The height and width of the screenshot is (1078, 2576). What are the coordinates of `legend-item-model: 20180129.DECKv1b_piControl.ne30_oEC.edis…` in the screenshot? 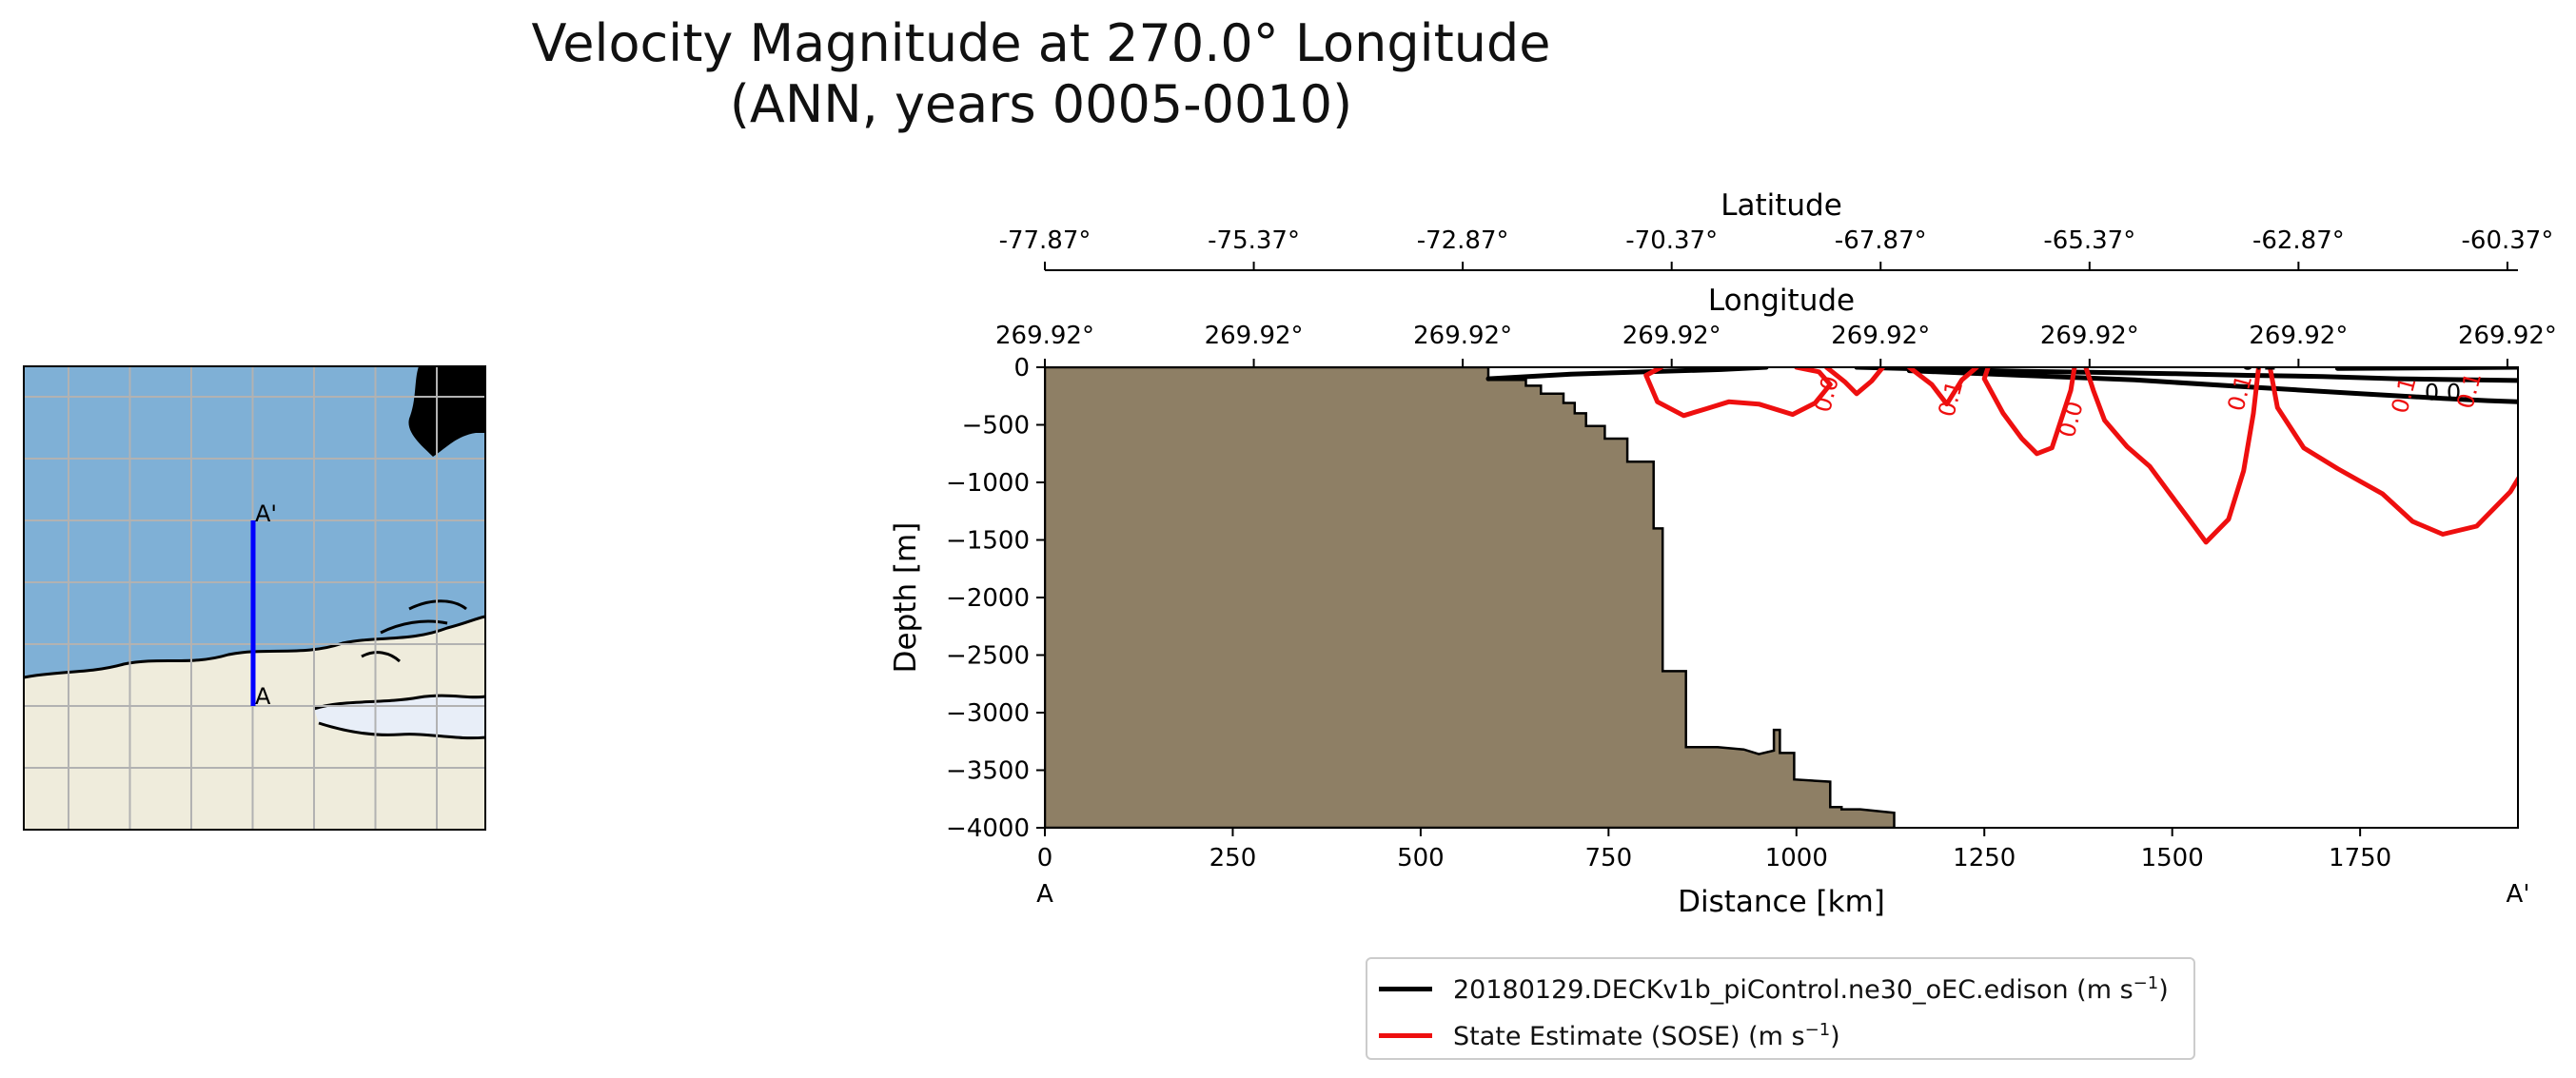 It's located at (1774, 988).